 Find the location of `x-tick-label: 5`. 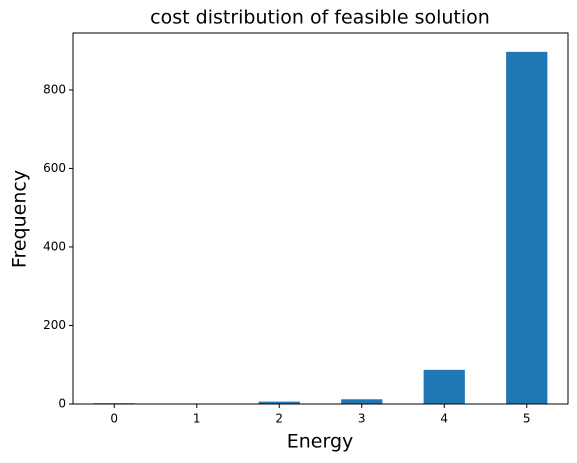

x-tick-label: 5 is located at coordinates (527, 419).